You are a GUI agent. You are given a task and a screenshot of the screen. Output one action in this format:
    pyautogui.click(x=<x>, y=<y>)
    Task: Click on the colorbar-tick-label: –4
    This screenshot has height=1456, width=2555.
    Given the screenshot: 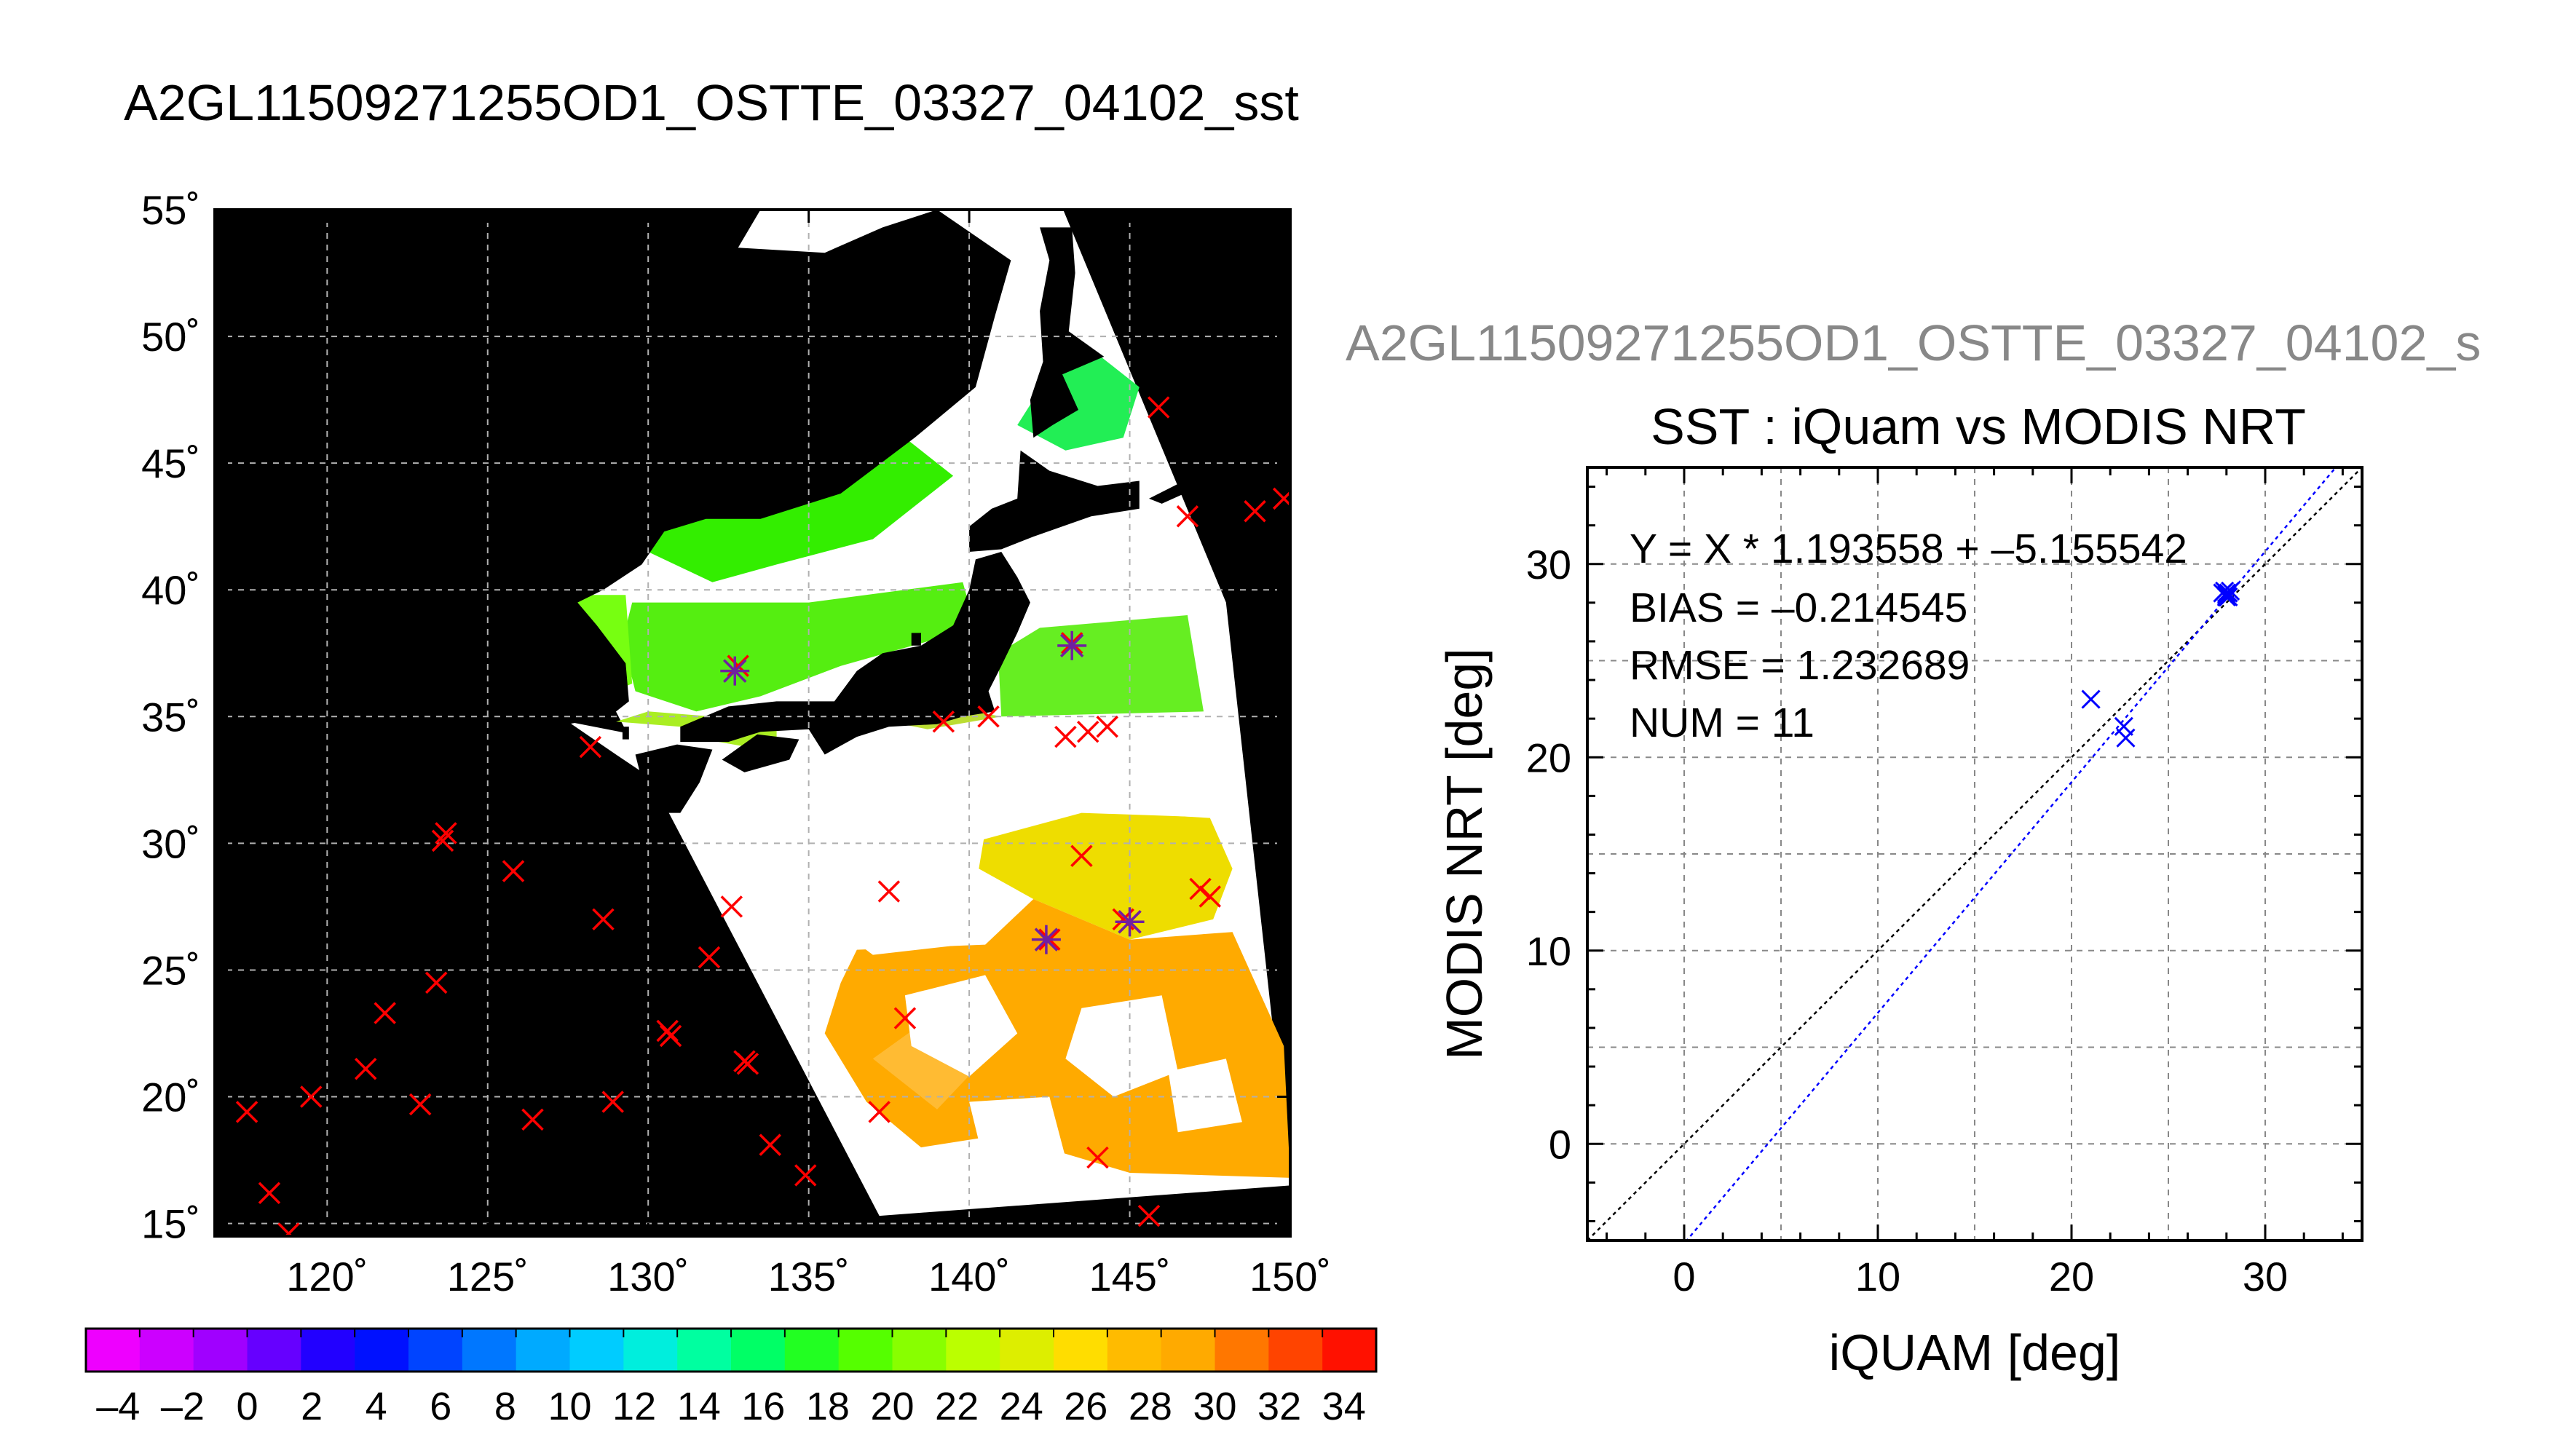 What is the action you would take?
    pyautogui.click(x=118, y=1406)
    